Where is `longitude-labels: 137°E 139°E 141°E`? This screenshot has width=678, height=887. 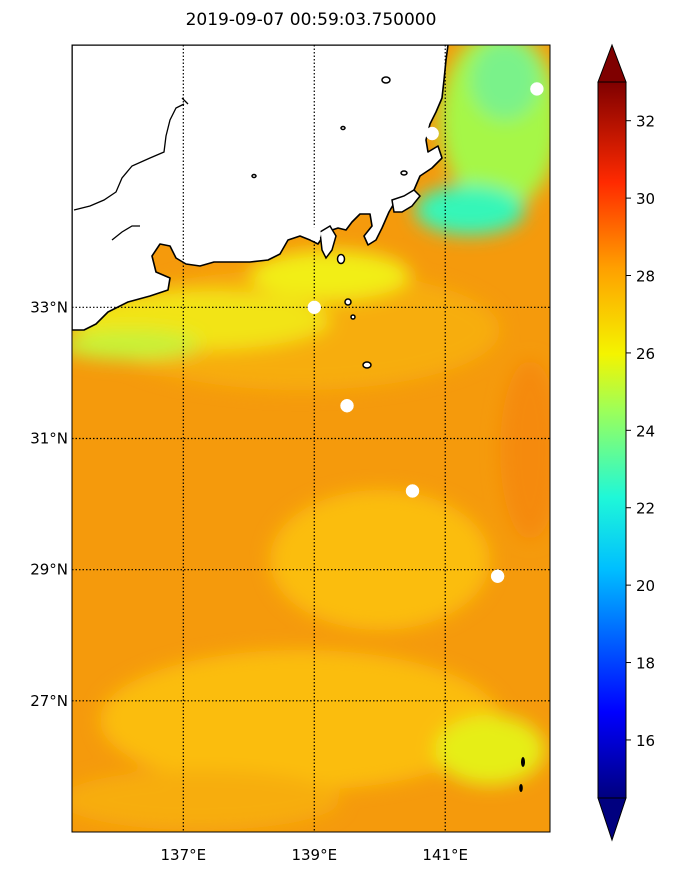 longitude-labels: 137°E 139°E 141°E is located at coordinates (315, 855).